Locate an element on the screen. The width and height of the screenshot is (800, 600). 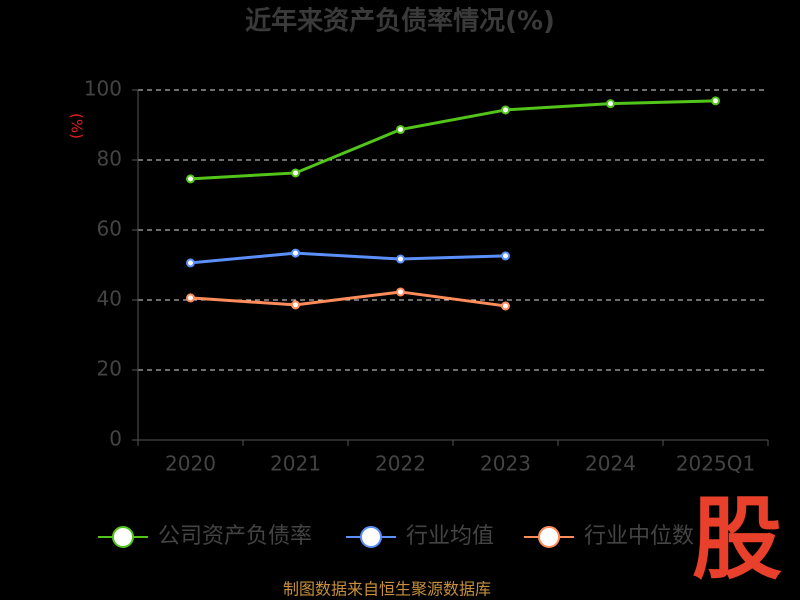
x-tick-label: 2024 is located at coordinates (610, 464).